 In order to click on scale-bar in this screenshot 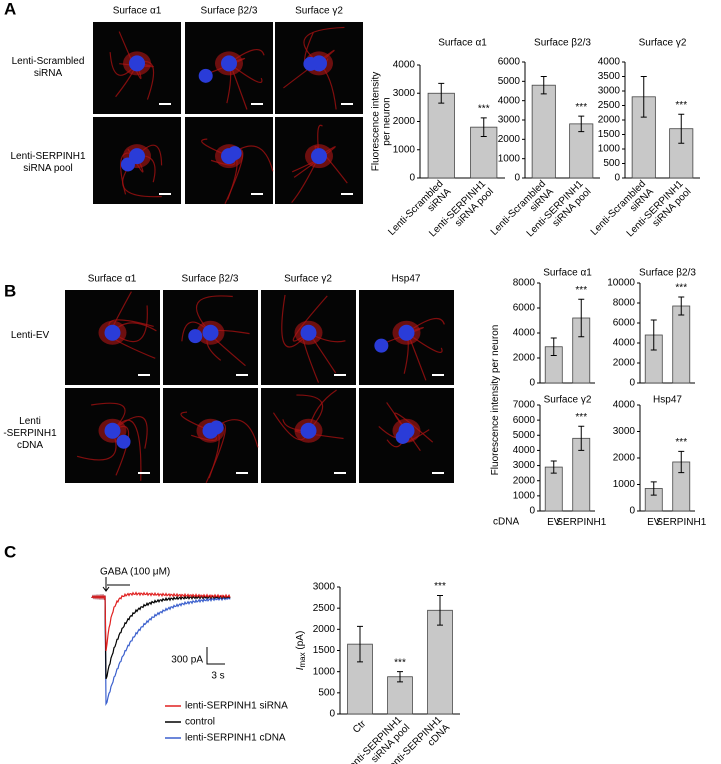, I will do `click(215, 656)`.